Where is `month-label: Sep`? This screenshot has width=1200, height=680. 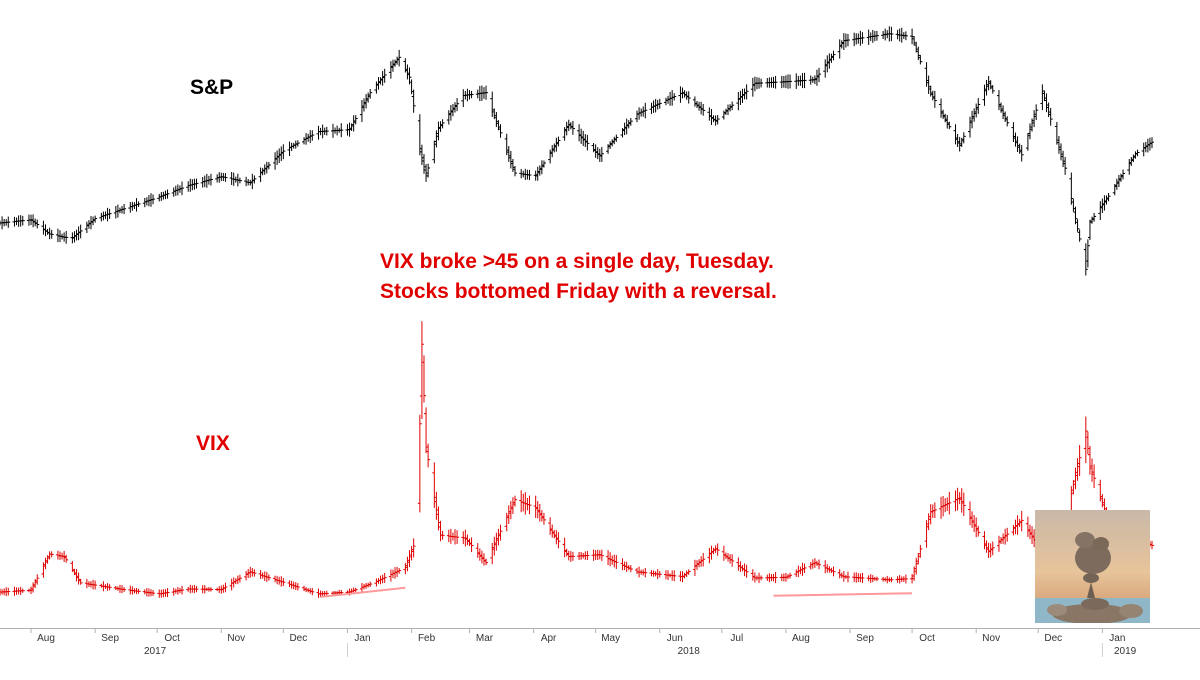 month-label: Sep is located at coordinates (865, 638).